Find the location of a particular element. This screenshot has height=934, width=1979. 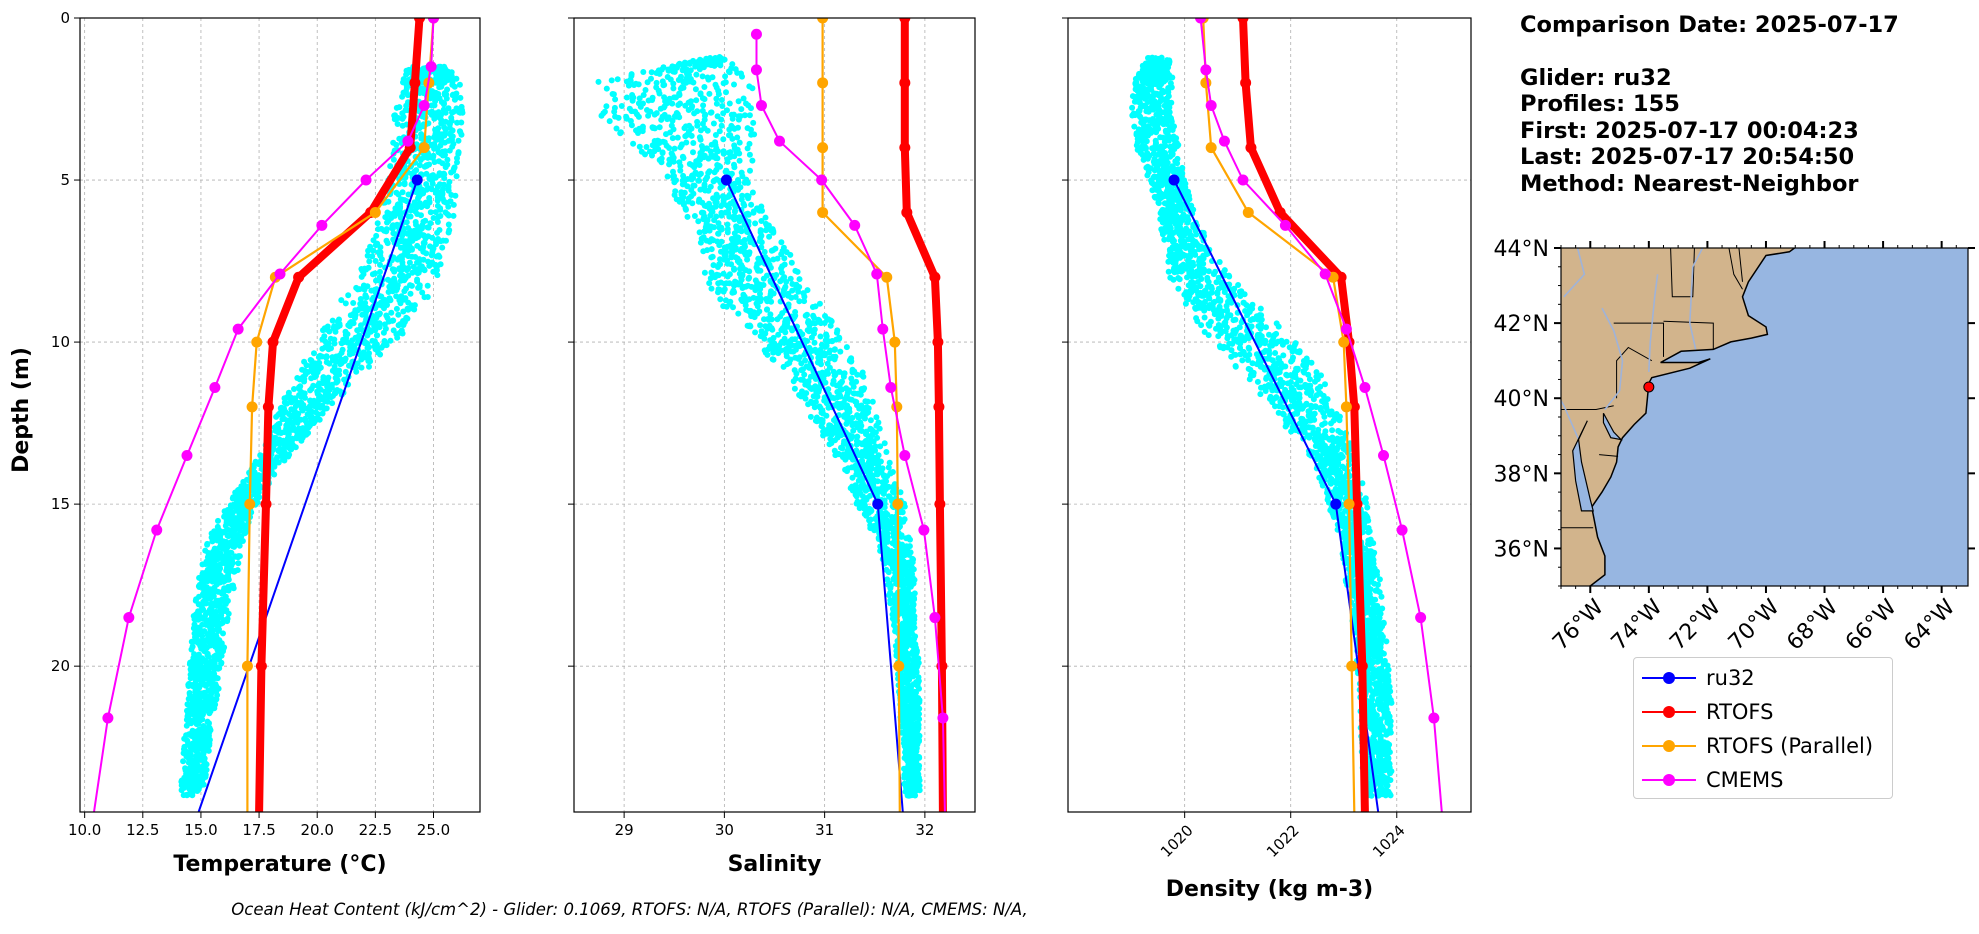

series-marker-rtofs-parallel is located at coordinates (250, 504).